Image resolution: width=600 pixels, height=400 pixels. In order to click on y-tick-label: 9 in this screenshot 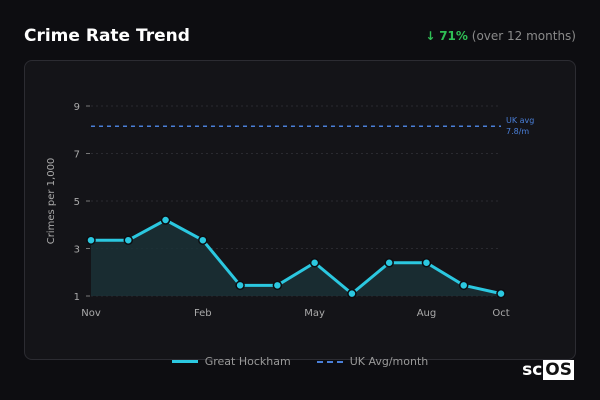, I will do `click(77, 107)`.